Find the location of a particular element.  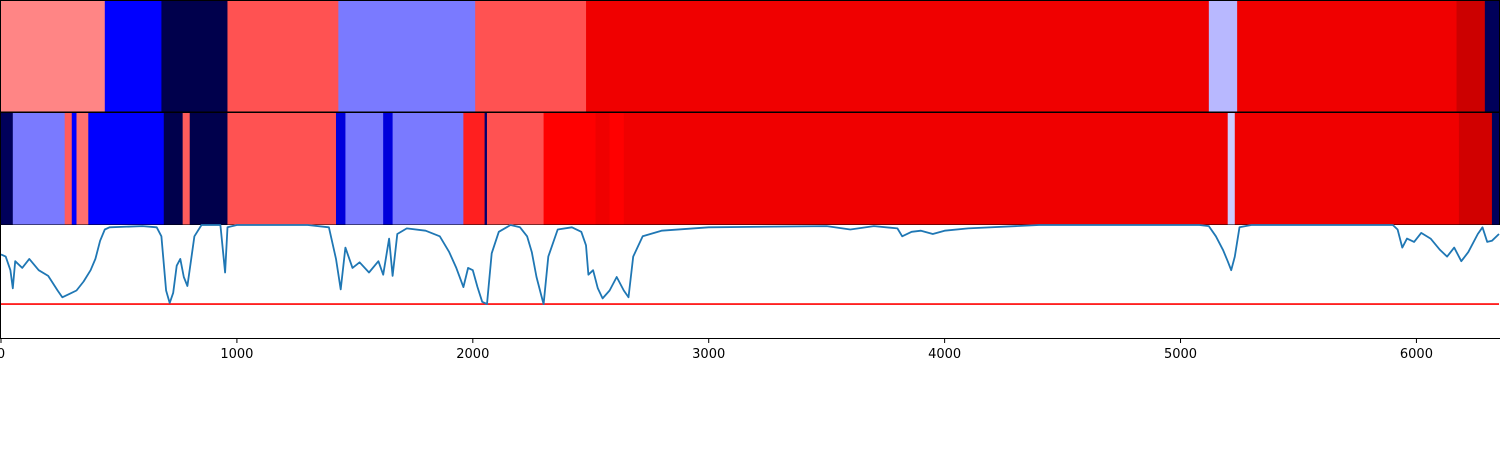

x-tick-label: 2000 is located at coordinates (472, 354).